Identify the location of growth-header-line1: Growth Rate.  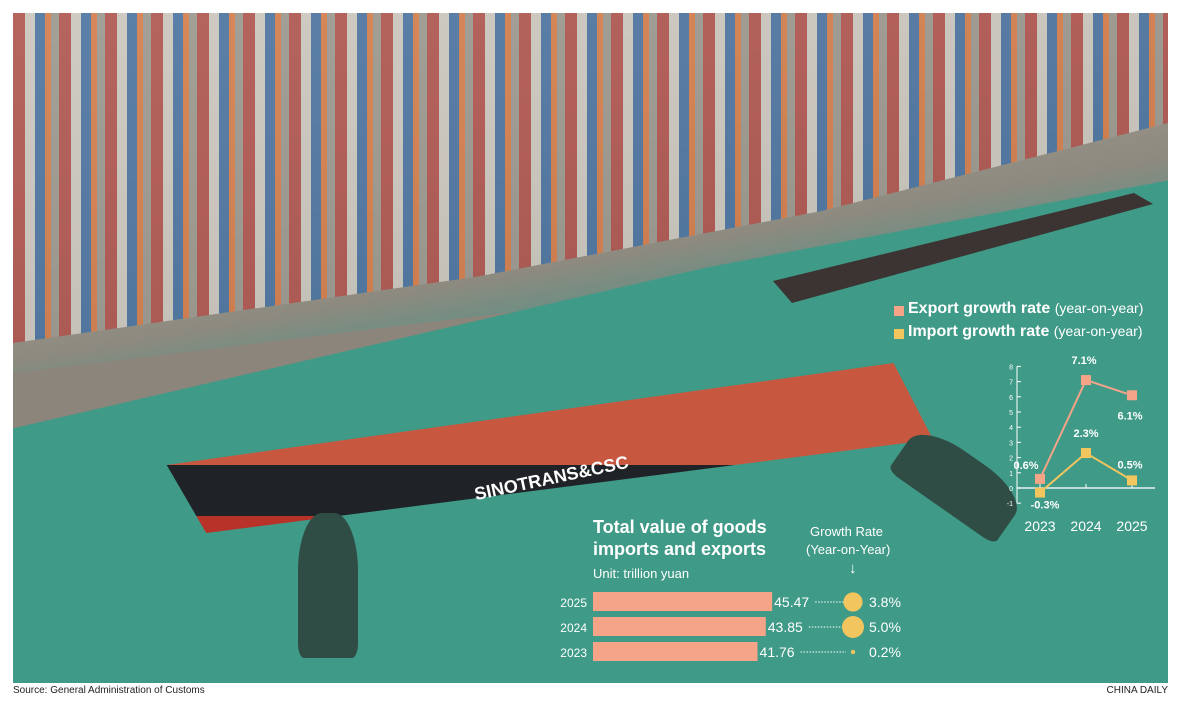
(846, 531).